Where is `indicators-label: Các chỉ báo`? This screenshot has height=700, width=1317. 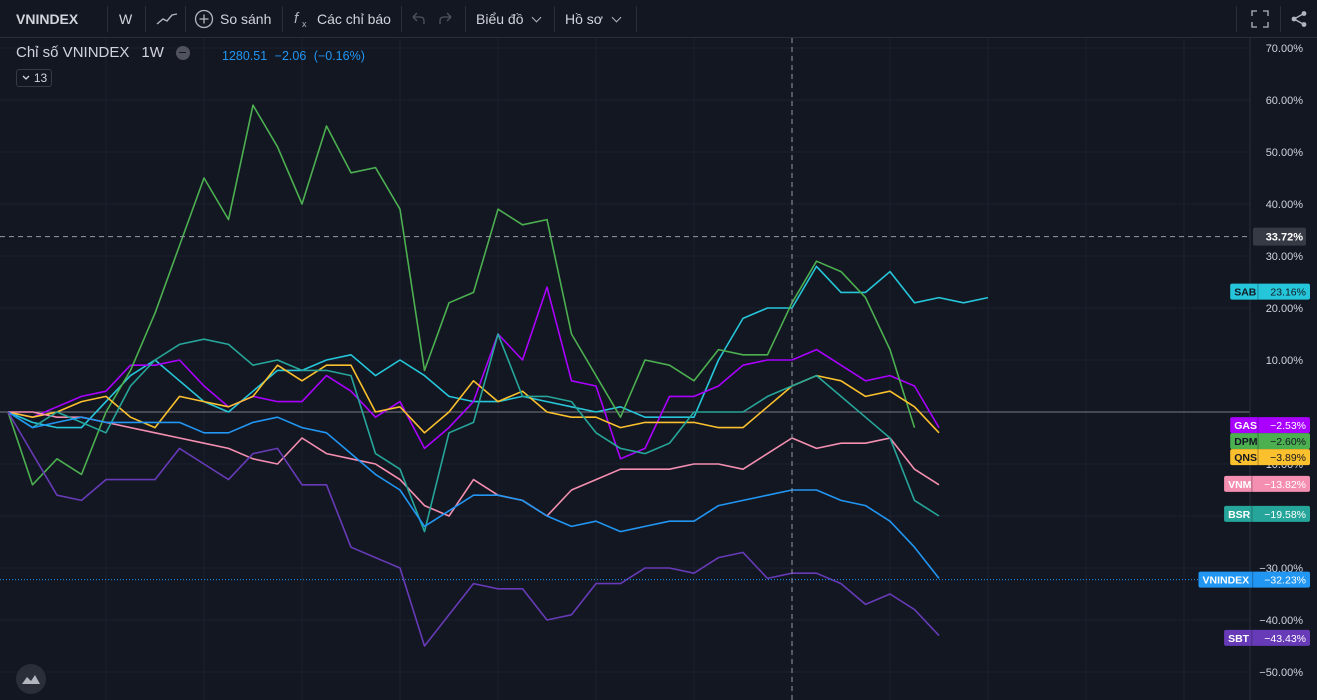
indicators-label: Các chỉ báo is located at coordinates (354, 19).